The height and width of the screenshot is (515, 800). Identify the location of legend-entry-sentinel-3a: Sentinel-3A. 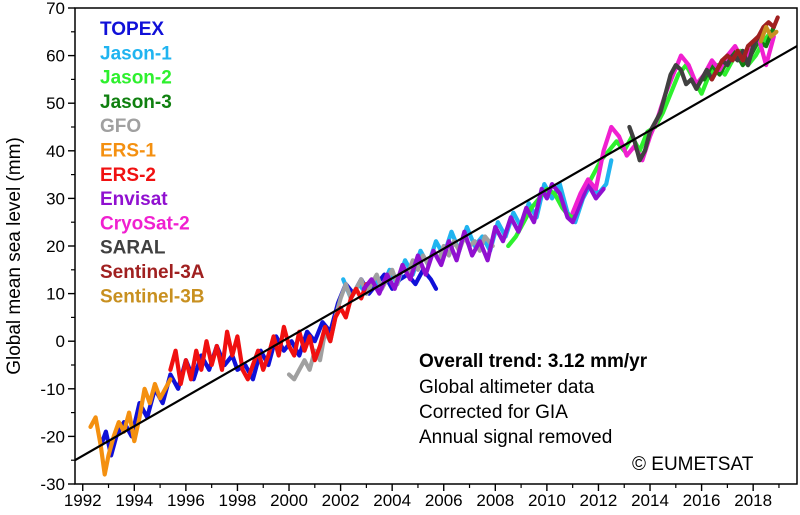
(152, 272).